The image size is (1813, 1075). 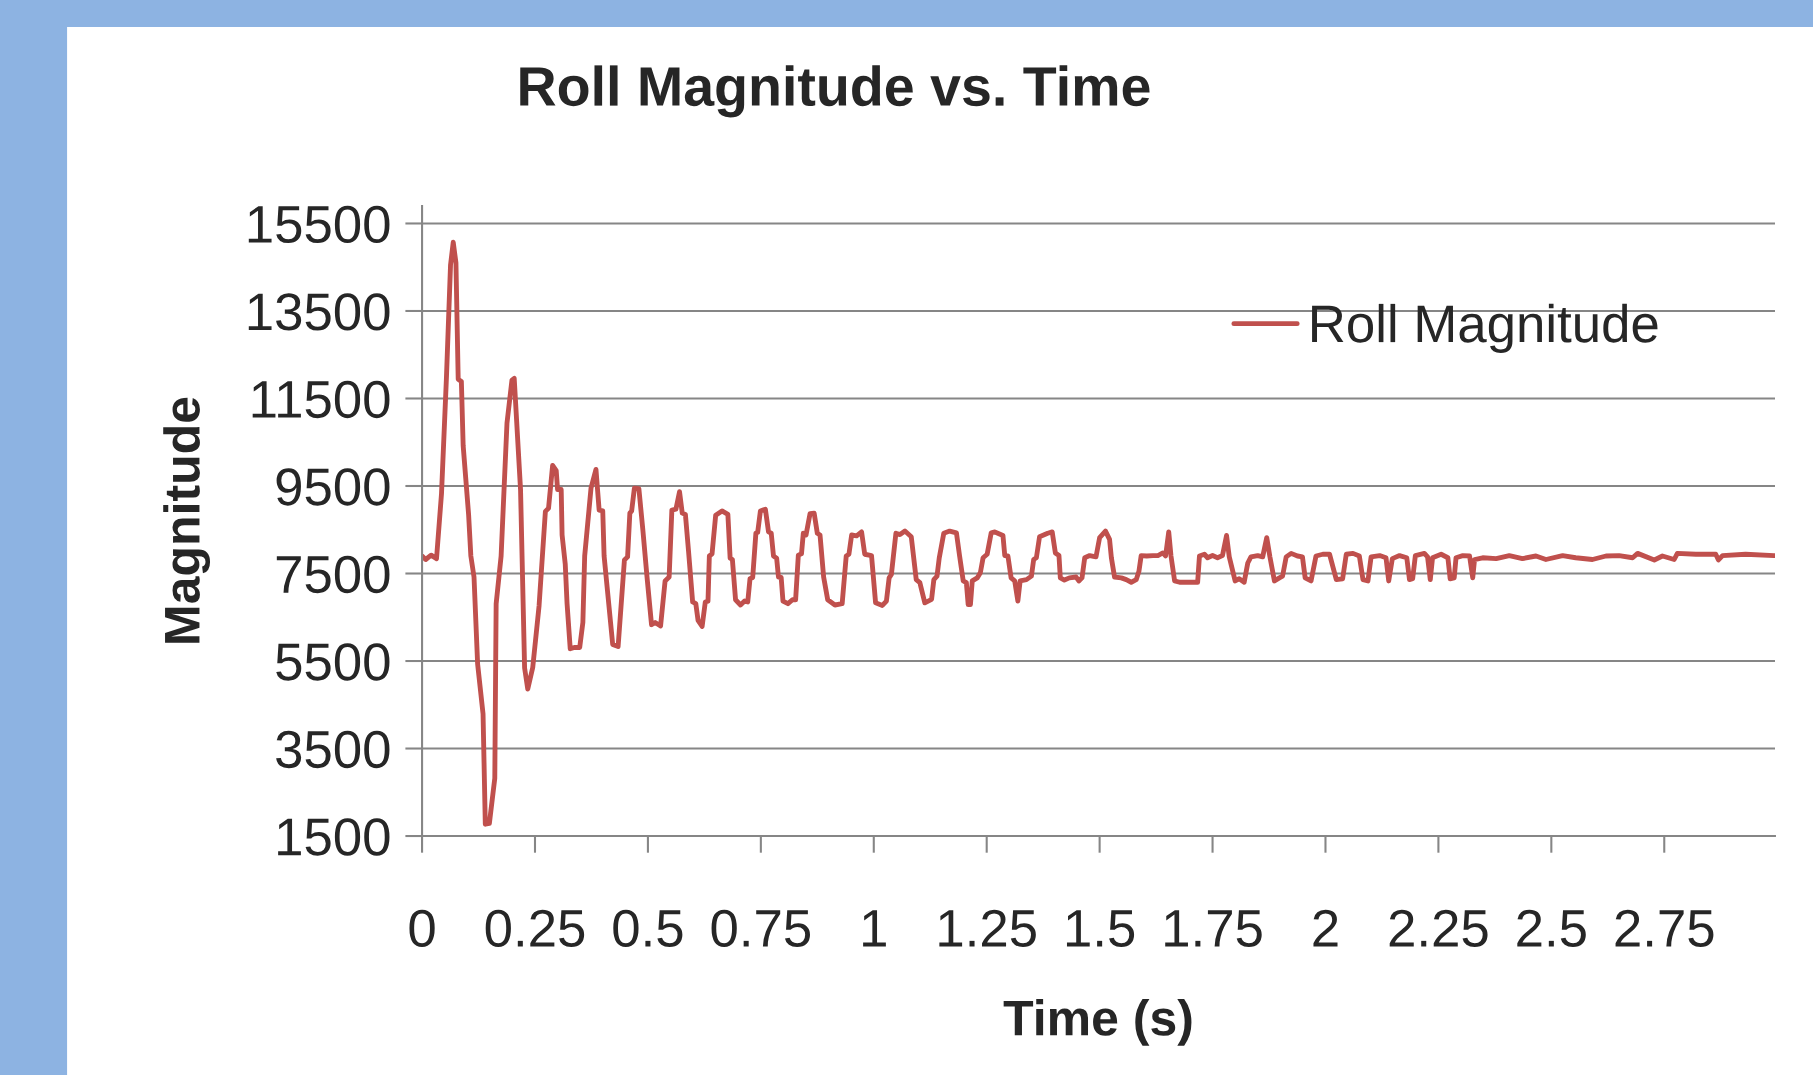 What do you see at coordinates (1097, 1022) in the screenshot?
I see `x-axis-title: Time (s)` at bounding box center [1097, 1022].